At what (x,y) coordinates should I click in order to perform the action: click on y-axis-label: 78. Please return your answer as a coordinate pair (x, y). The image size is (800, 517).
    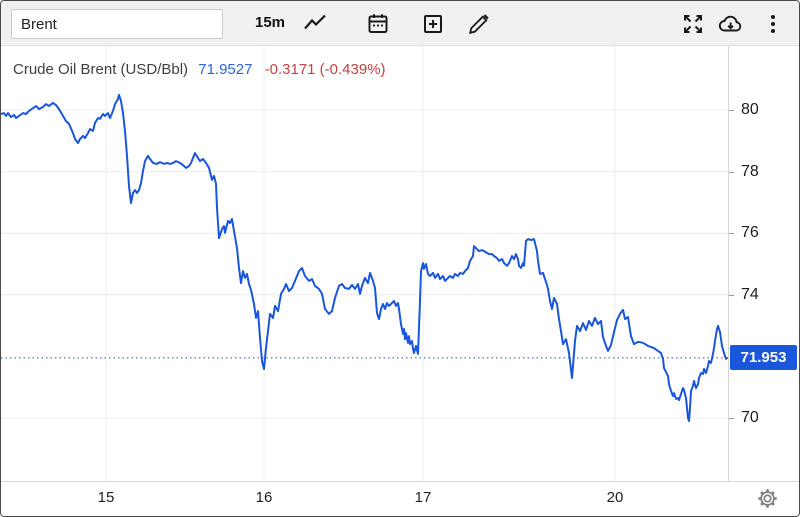
    Looking at the image, I should click on (750, 171).